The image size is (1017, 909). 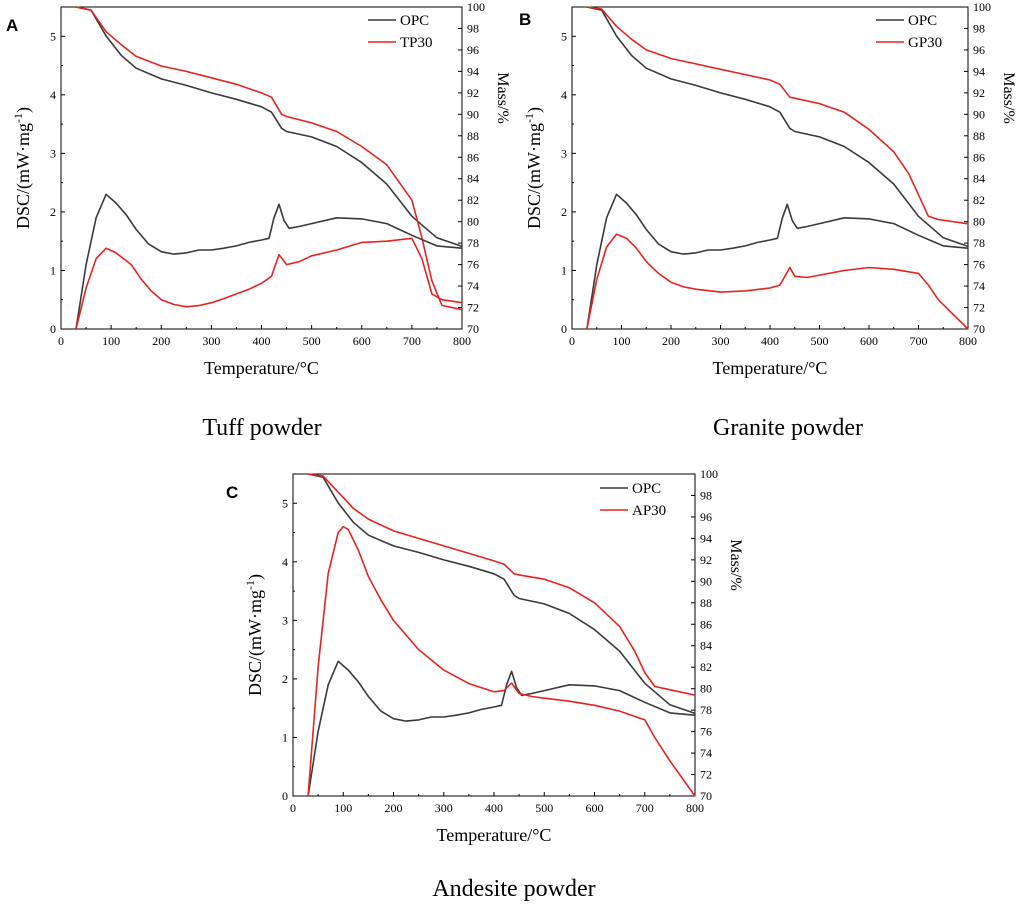 What do you see at coordinates (473, 28) in the screenshot?
I see `y-right-tick-label: 98` at bounding box center [473, 28].